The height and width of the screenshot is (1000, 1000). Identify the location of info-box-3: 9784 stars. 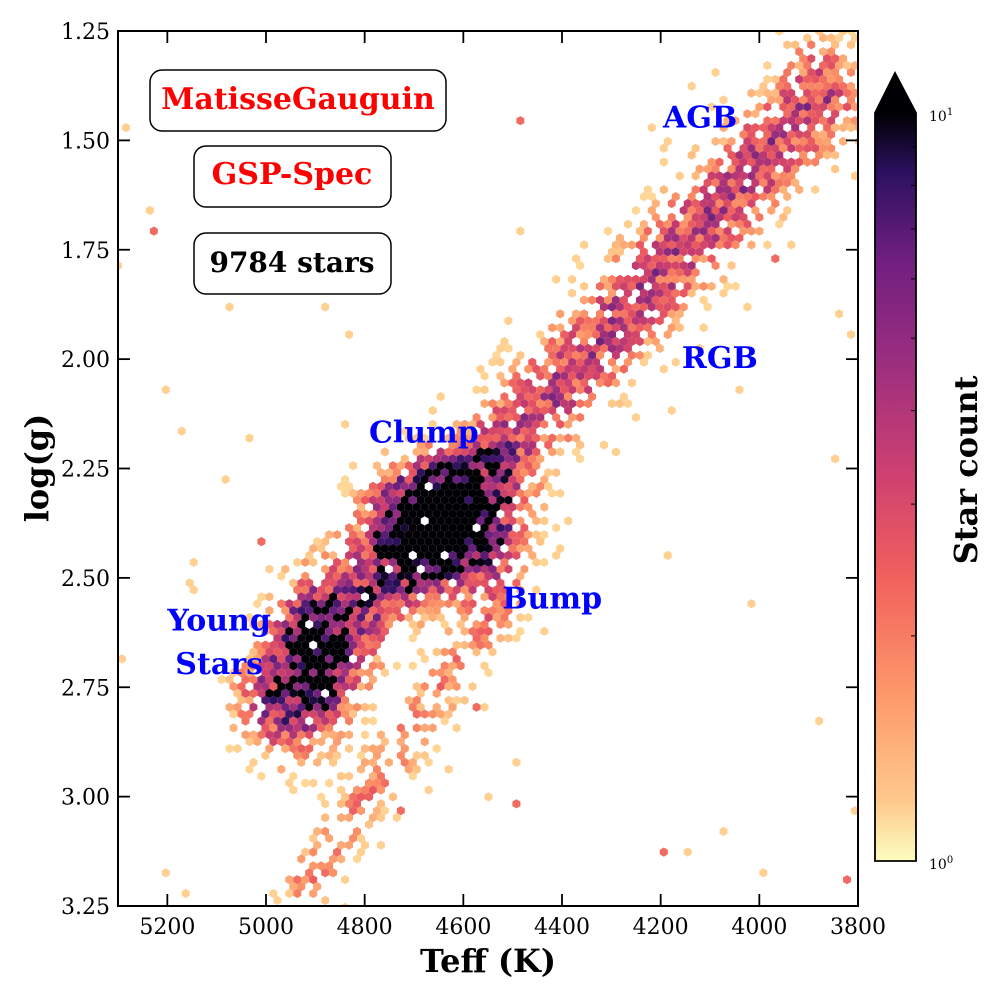
(292, 263).